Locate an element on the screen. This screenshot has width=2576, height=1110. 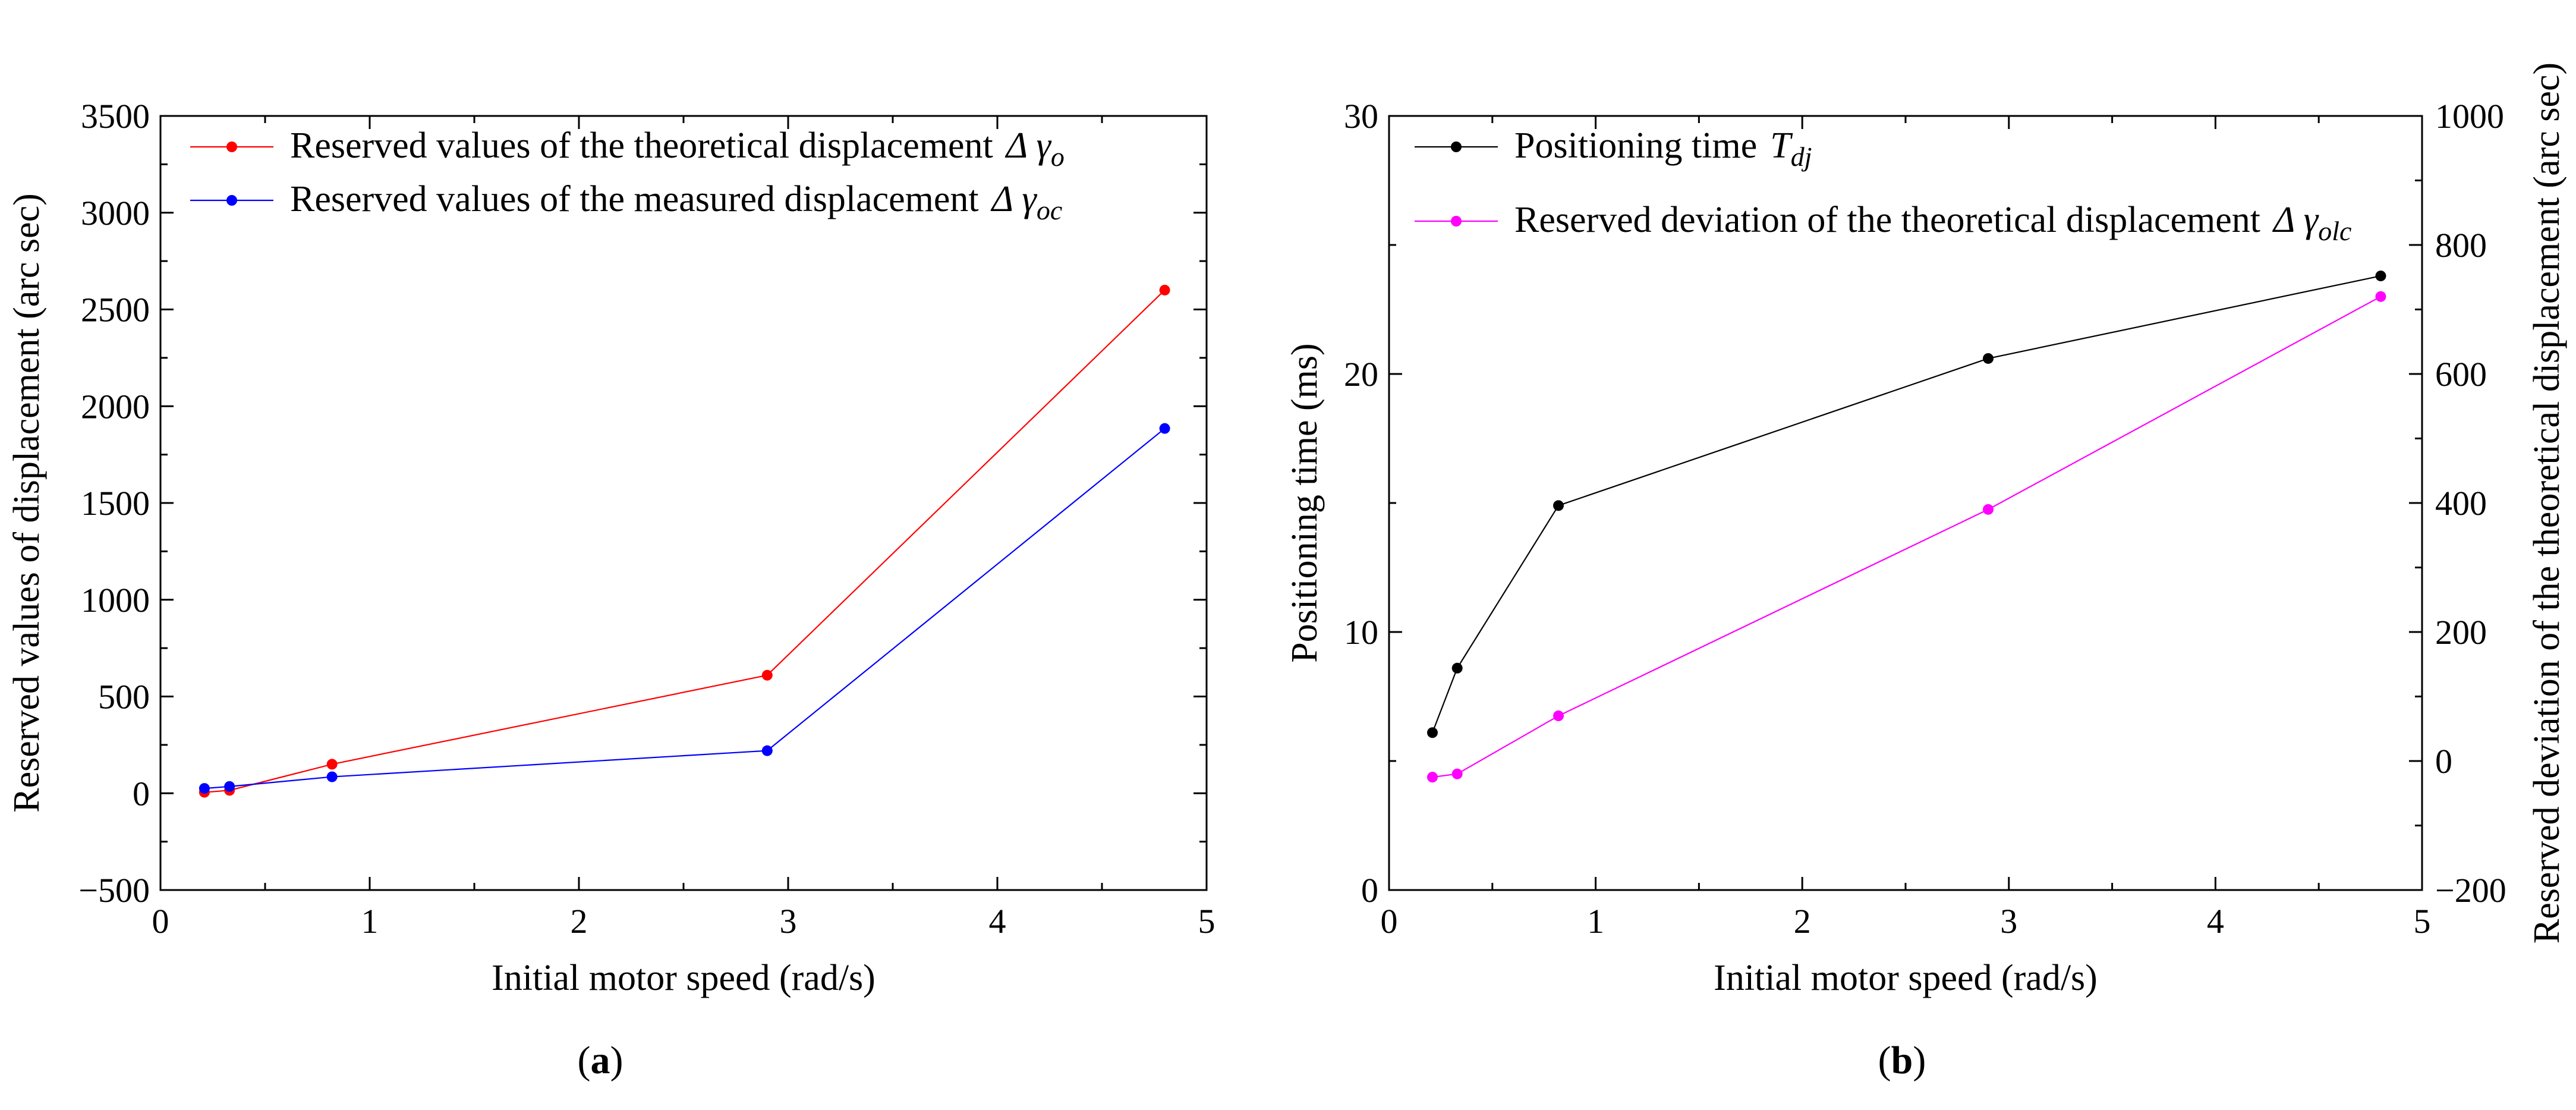
legend-marker-oc is located at coordinates (231, 200).